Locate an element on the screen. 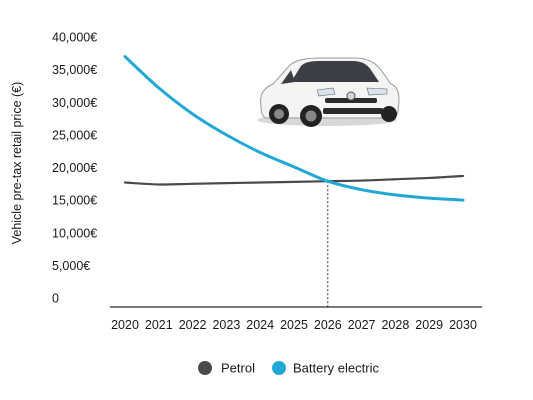 This screenshot has width=533, height=400. y-tick-label: 40,000€ is located at coordinates (74, 38).